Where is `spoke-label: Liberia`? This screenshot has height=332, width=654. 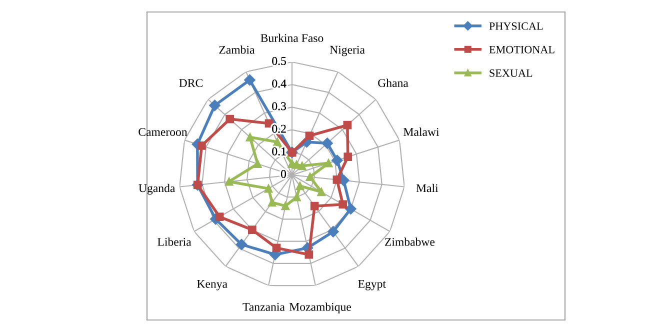 spoke-label: Liberia is located at coordinates (175, 242).